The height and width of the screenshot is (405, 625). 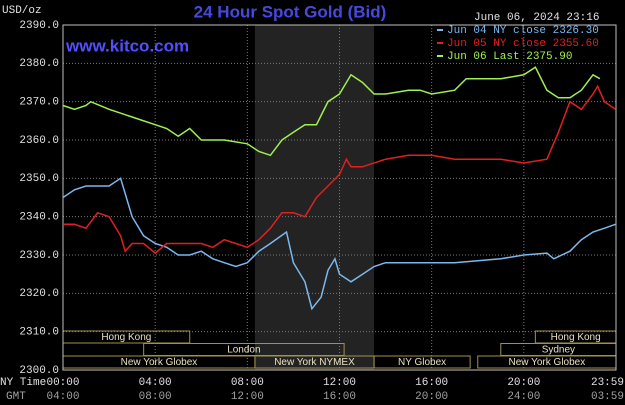 I want to click on y-tick-label: 2300.0, so click(x=39, y=371).